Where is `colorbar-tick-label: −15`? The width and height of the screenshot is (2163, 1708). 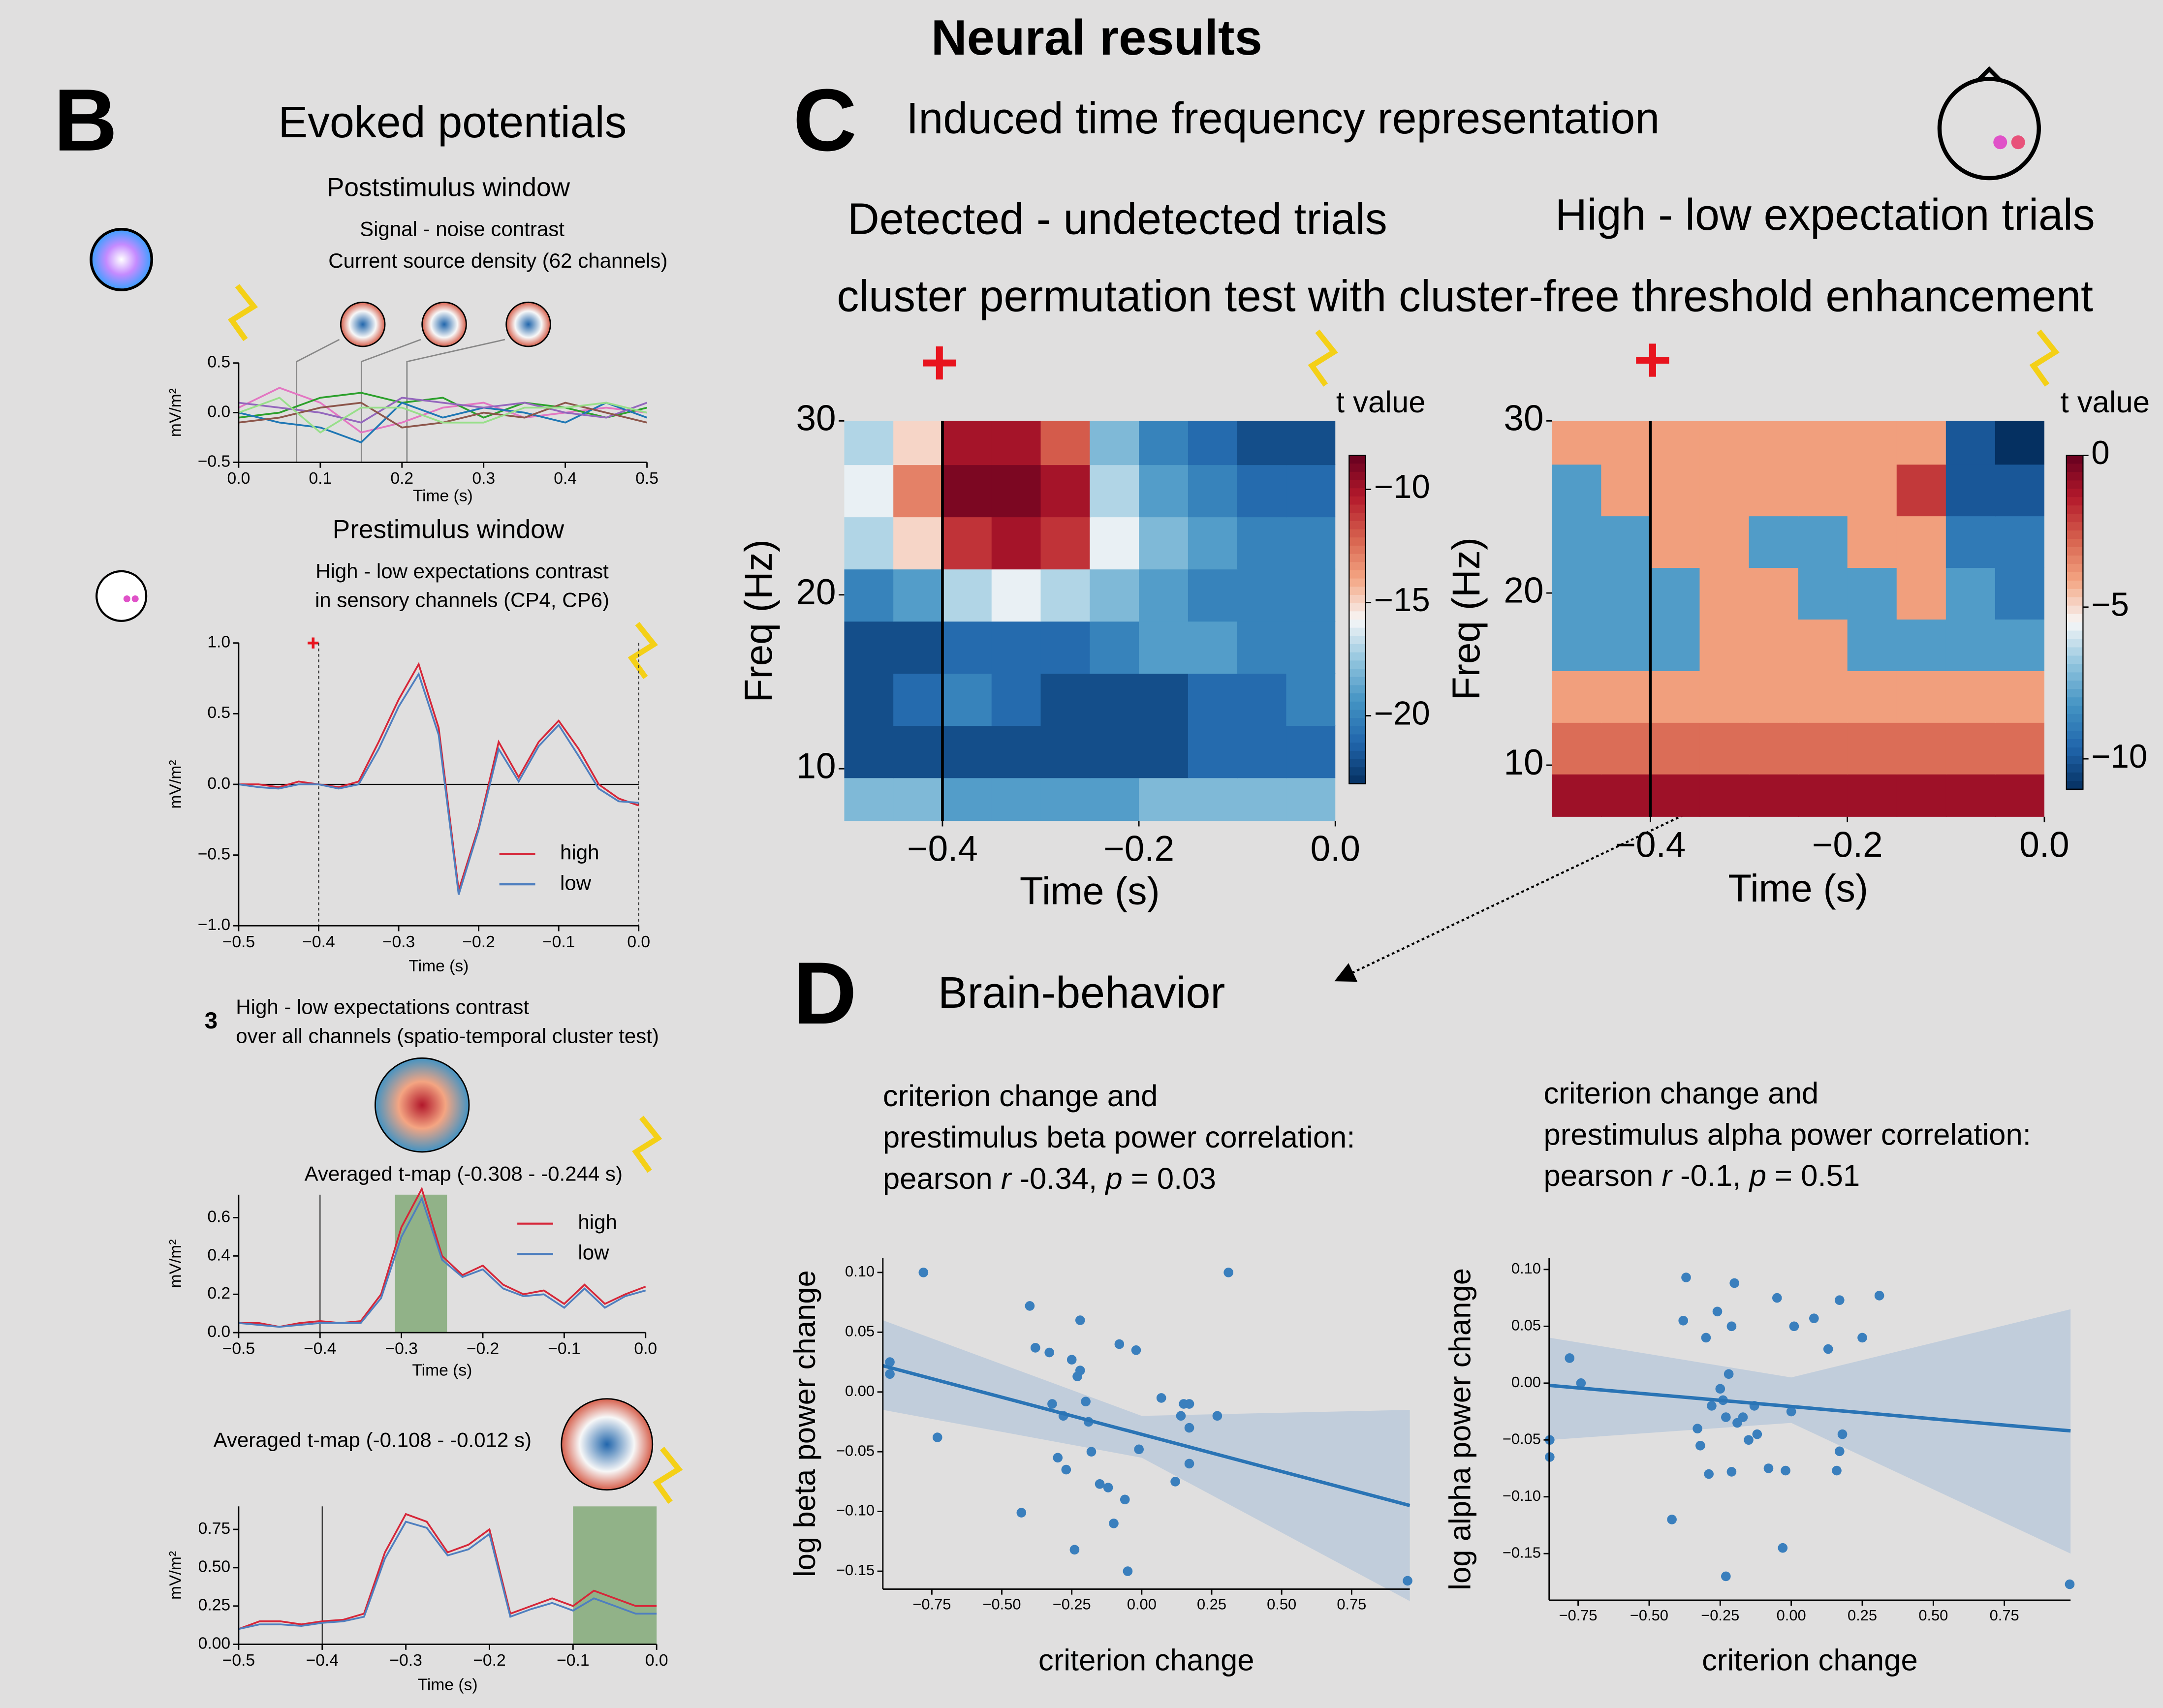 colorbar-tick-label: −15 is located at coordinates (1402, 600).